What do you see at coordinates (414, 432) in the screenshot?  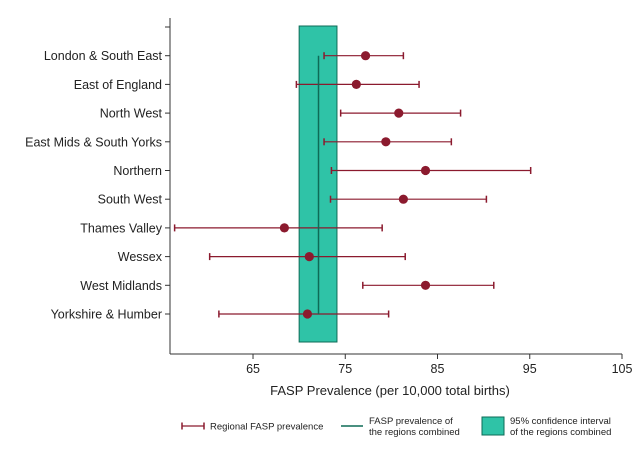 I see `legend-combined-label-line2: the regions combined` at bounding box center [414, 432].